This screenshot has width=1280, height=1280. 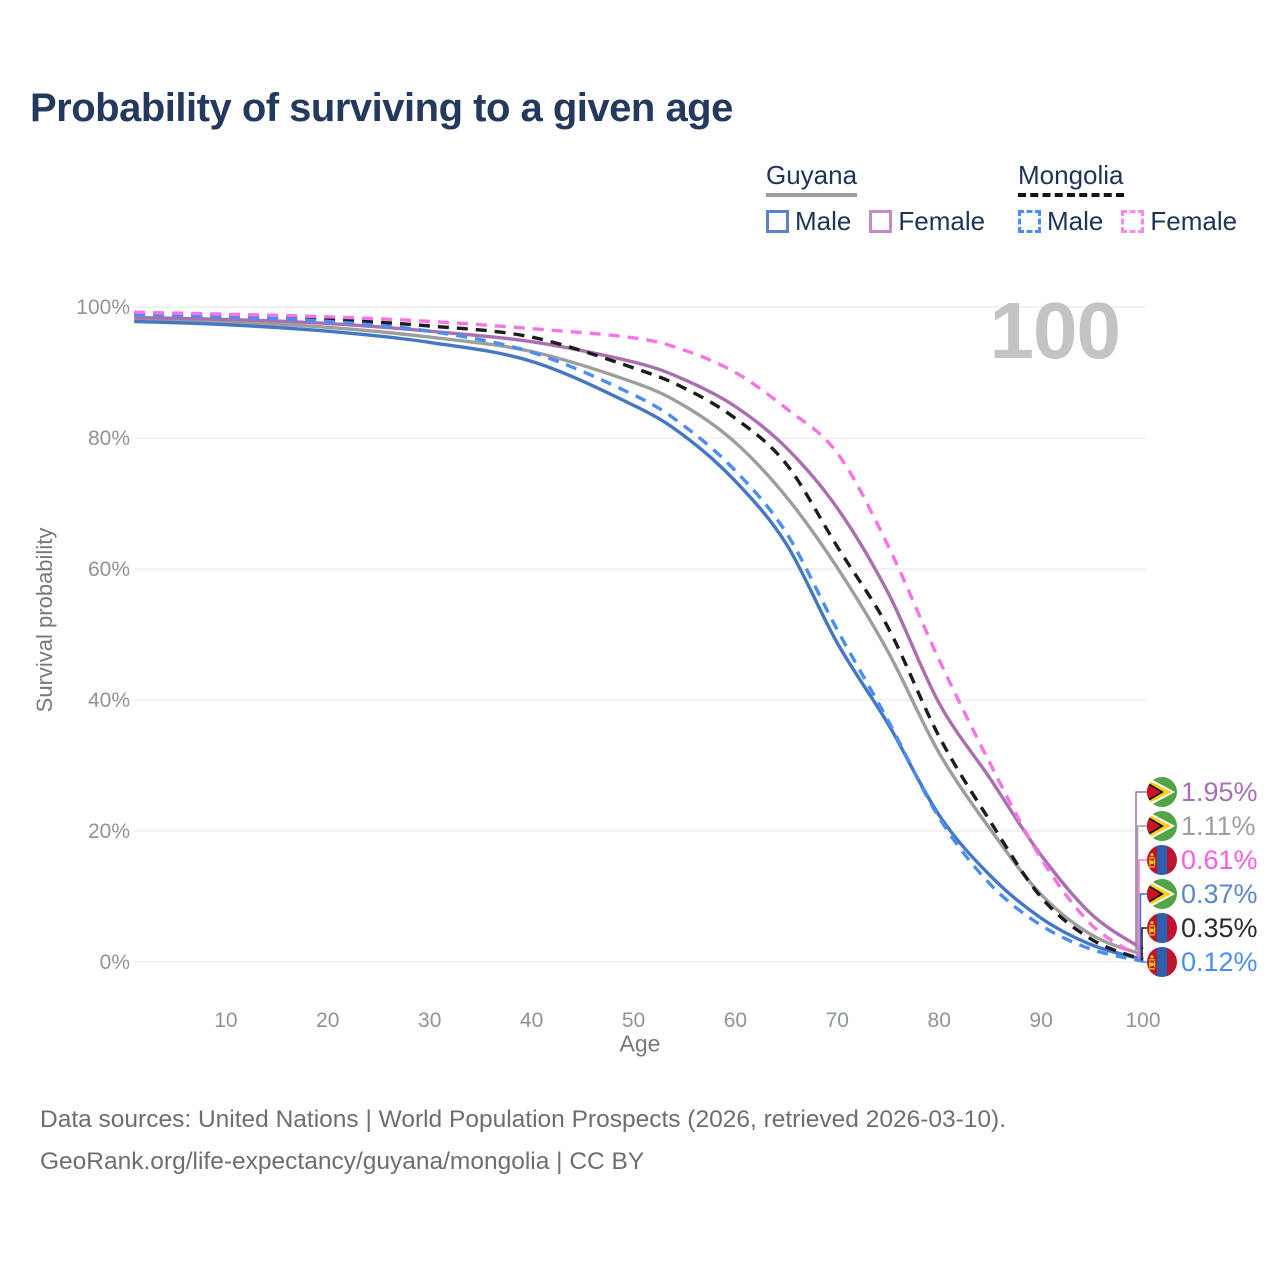 What do you see at coordinates (837, 1020) in the screenshot?
I see `x-tick-label: 70` at bounding box center [837, 1020].